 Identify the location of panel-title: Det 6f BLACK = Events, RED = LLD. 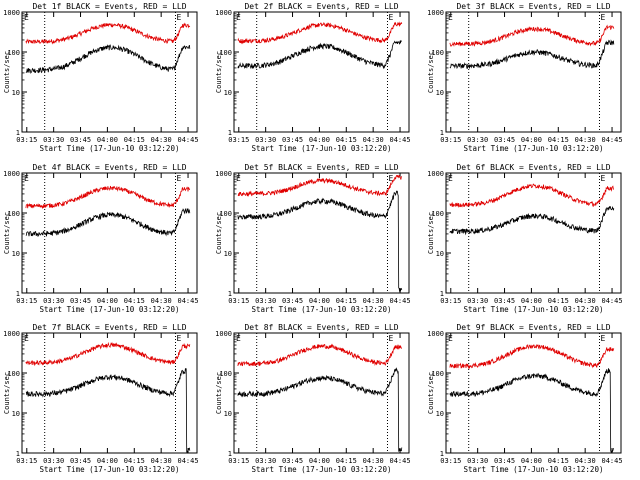
(533, 167).